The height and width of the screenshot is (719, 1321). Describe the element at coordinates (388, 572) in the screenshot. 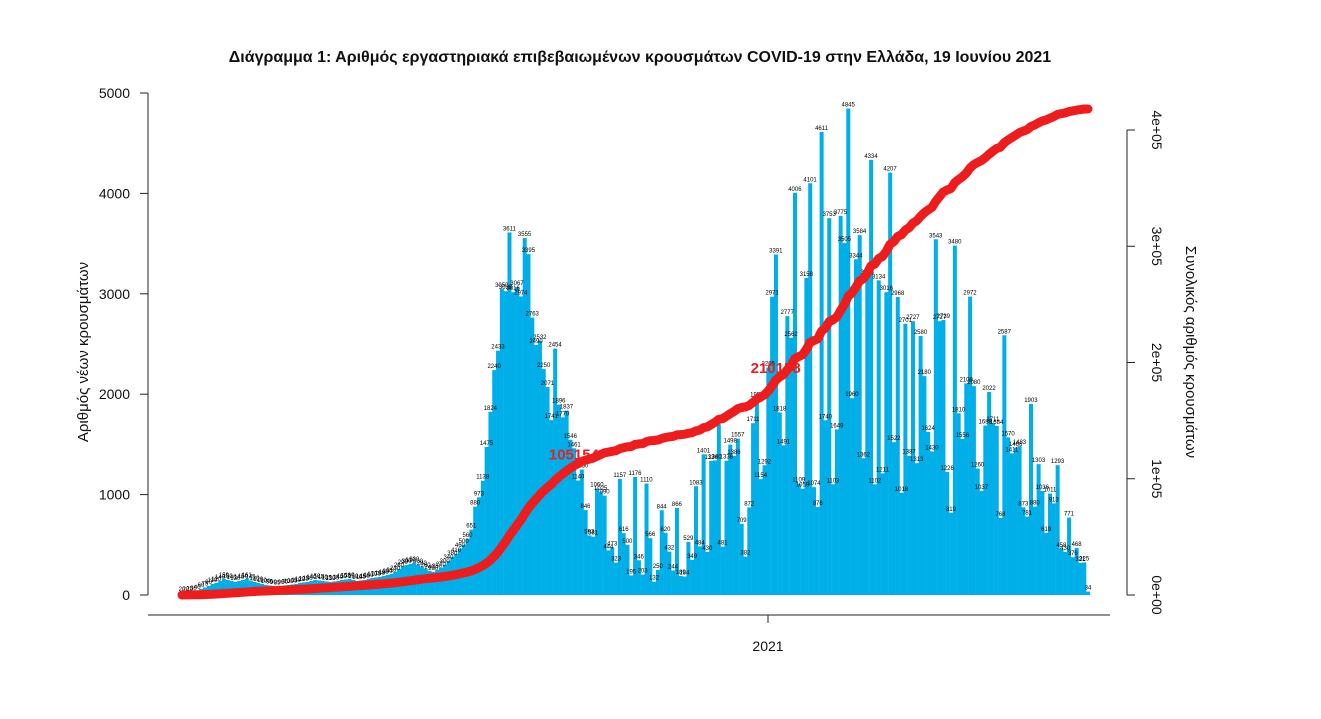

I see `bar-value-label: 200` at that location.